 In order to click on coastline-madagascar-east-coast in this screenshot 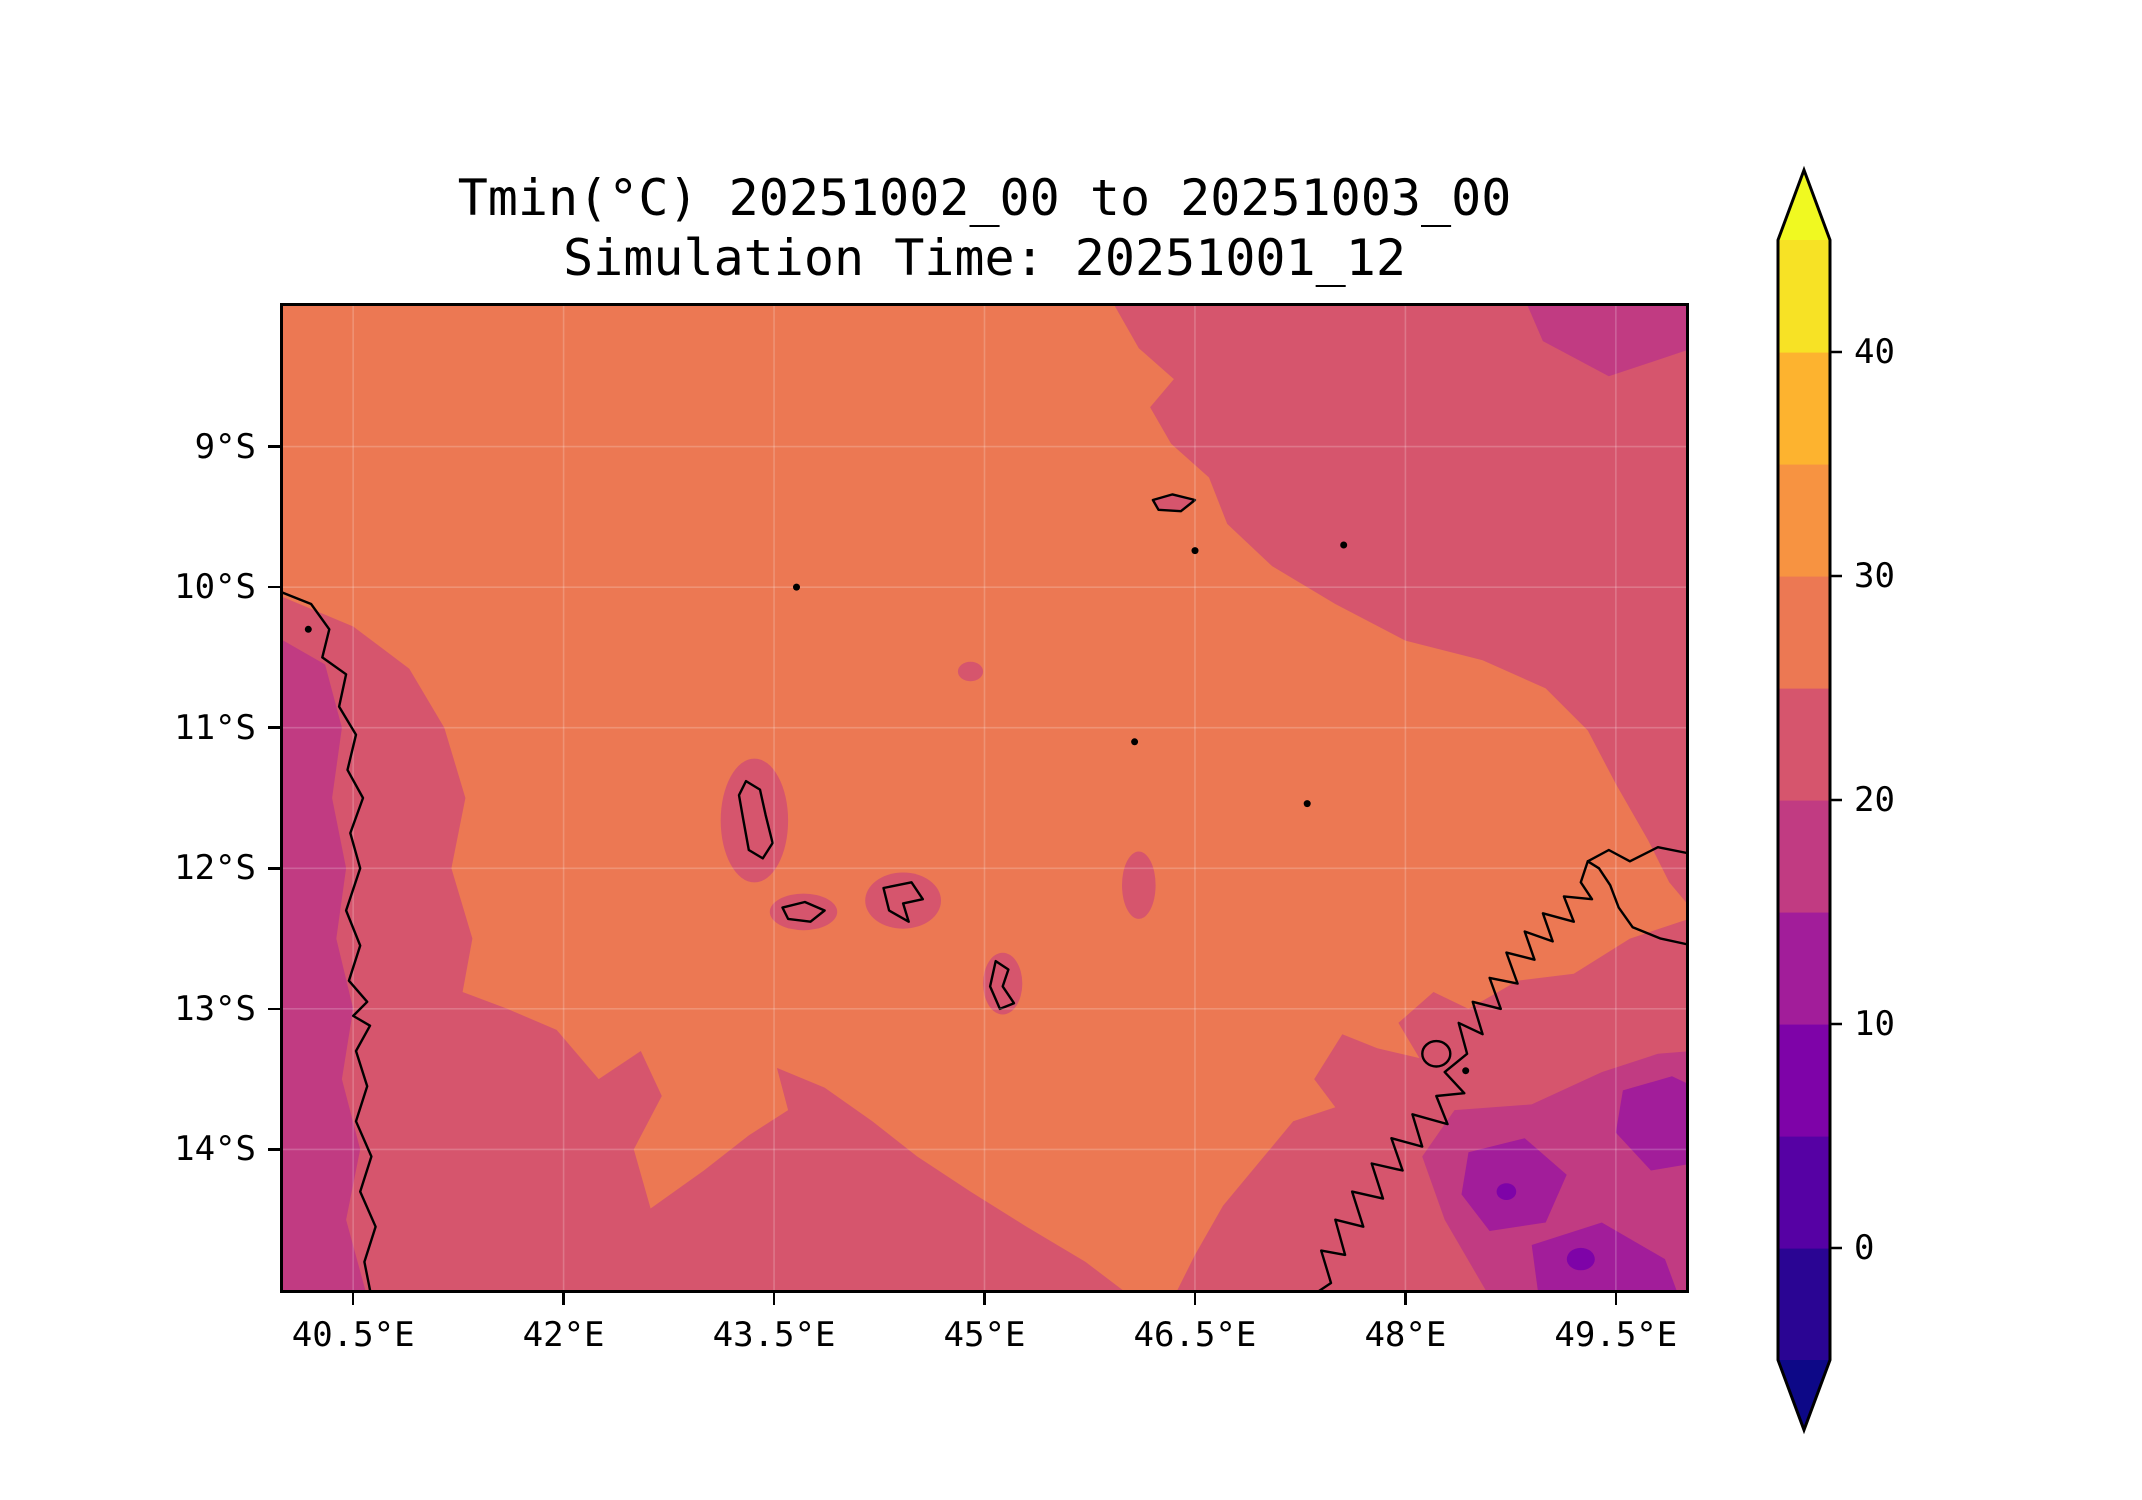, I will do `click(1636, 903)`.